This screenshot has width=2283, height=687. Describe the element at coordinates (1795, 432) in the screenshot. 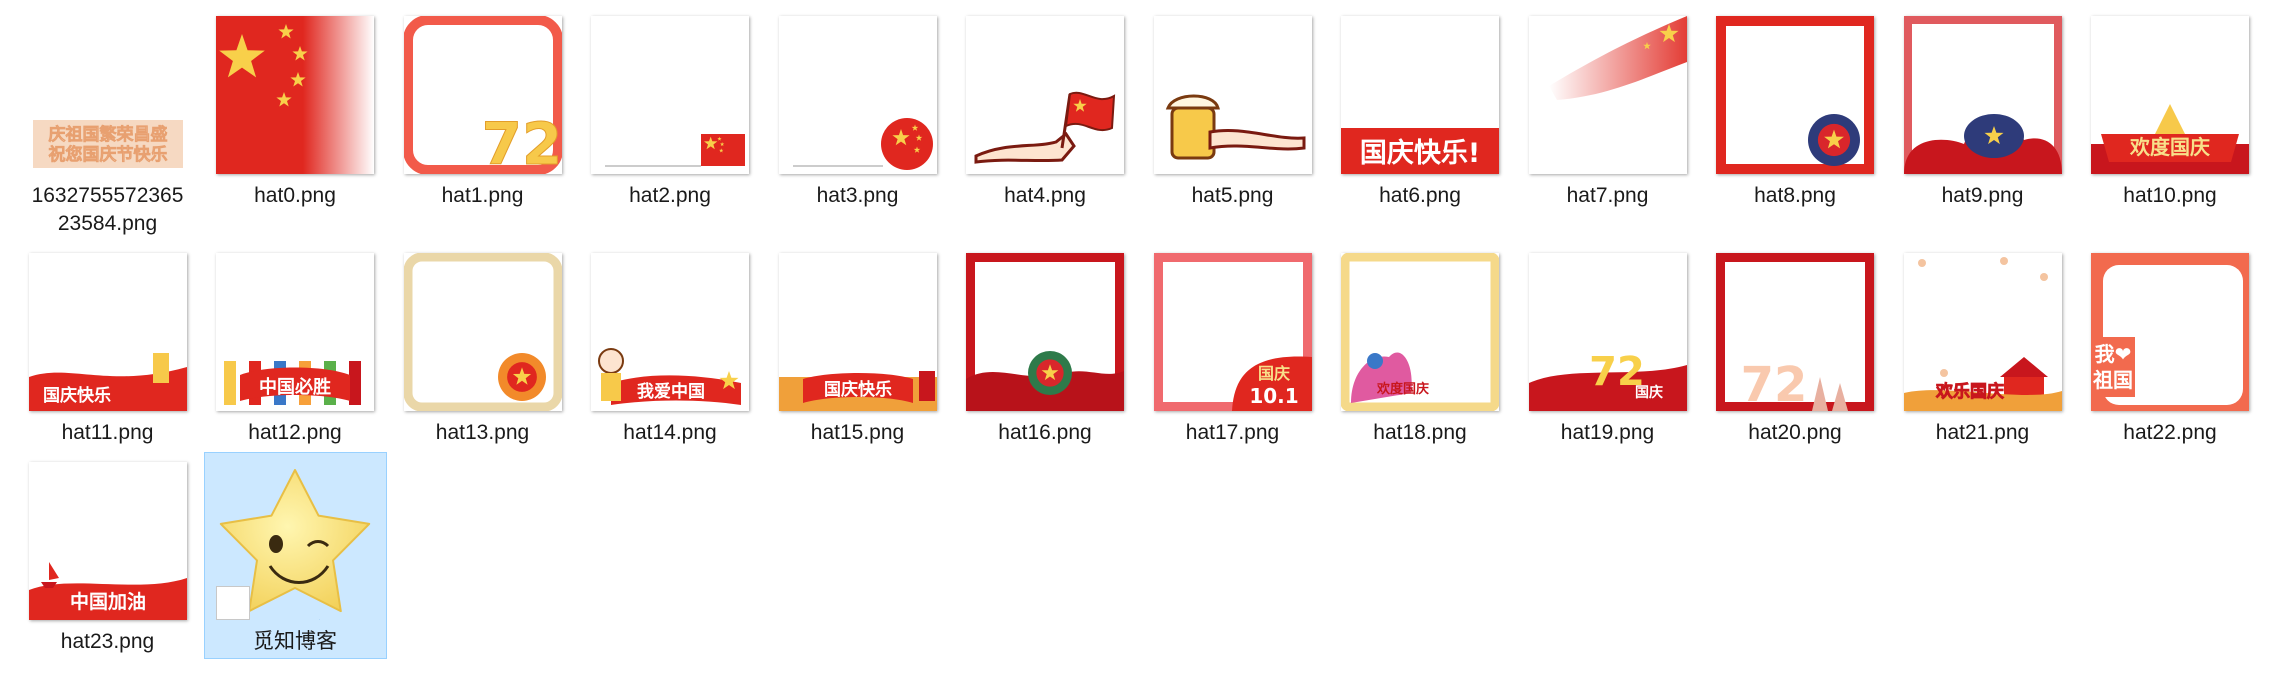

I see `file-name: hat20.png` at that location.